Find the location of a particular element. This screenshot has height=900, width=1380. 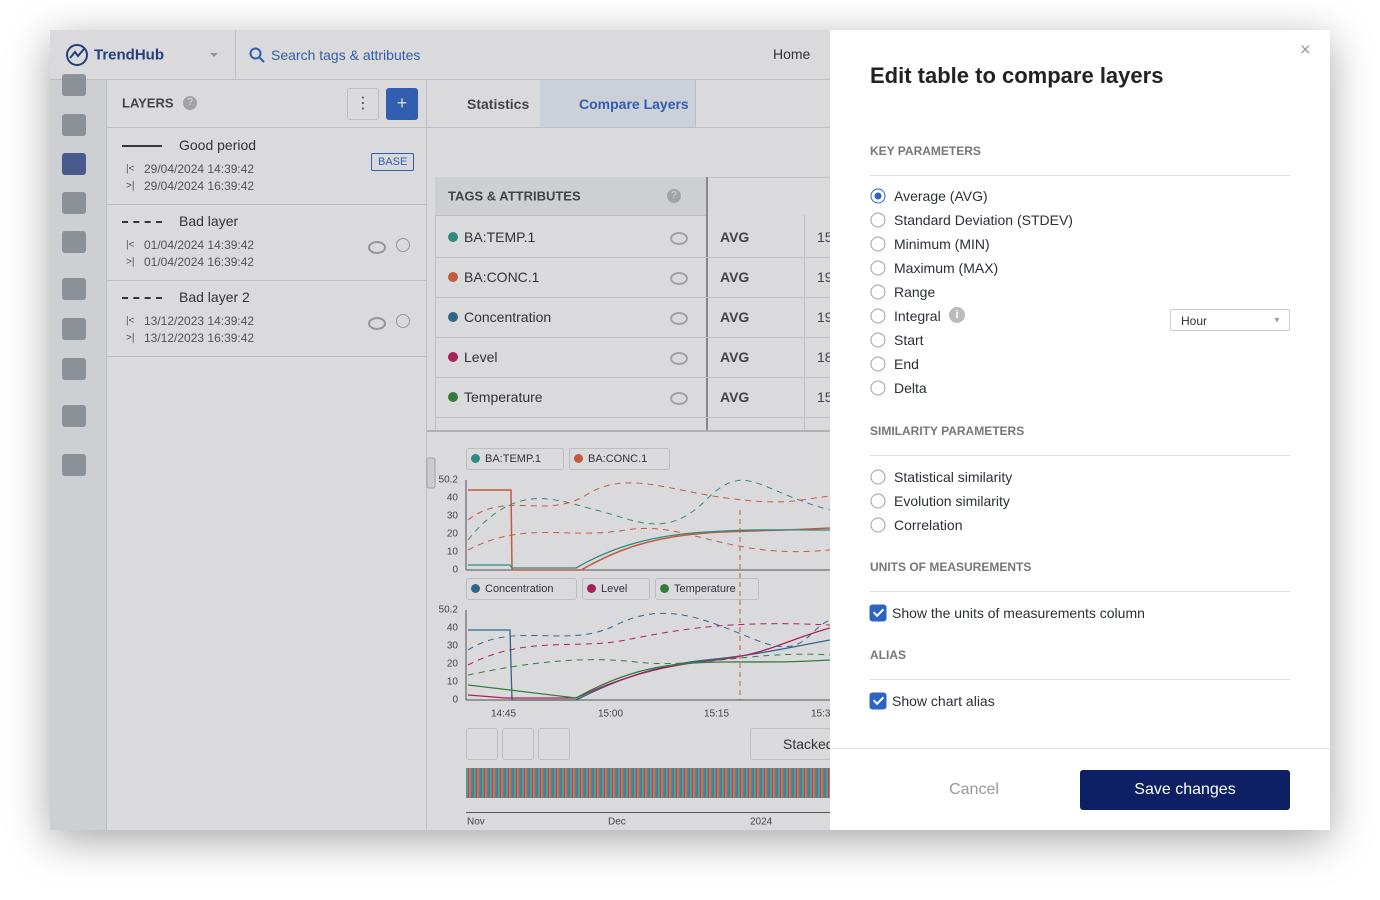

calendar-button is located at coordinates (518, 744).